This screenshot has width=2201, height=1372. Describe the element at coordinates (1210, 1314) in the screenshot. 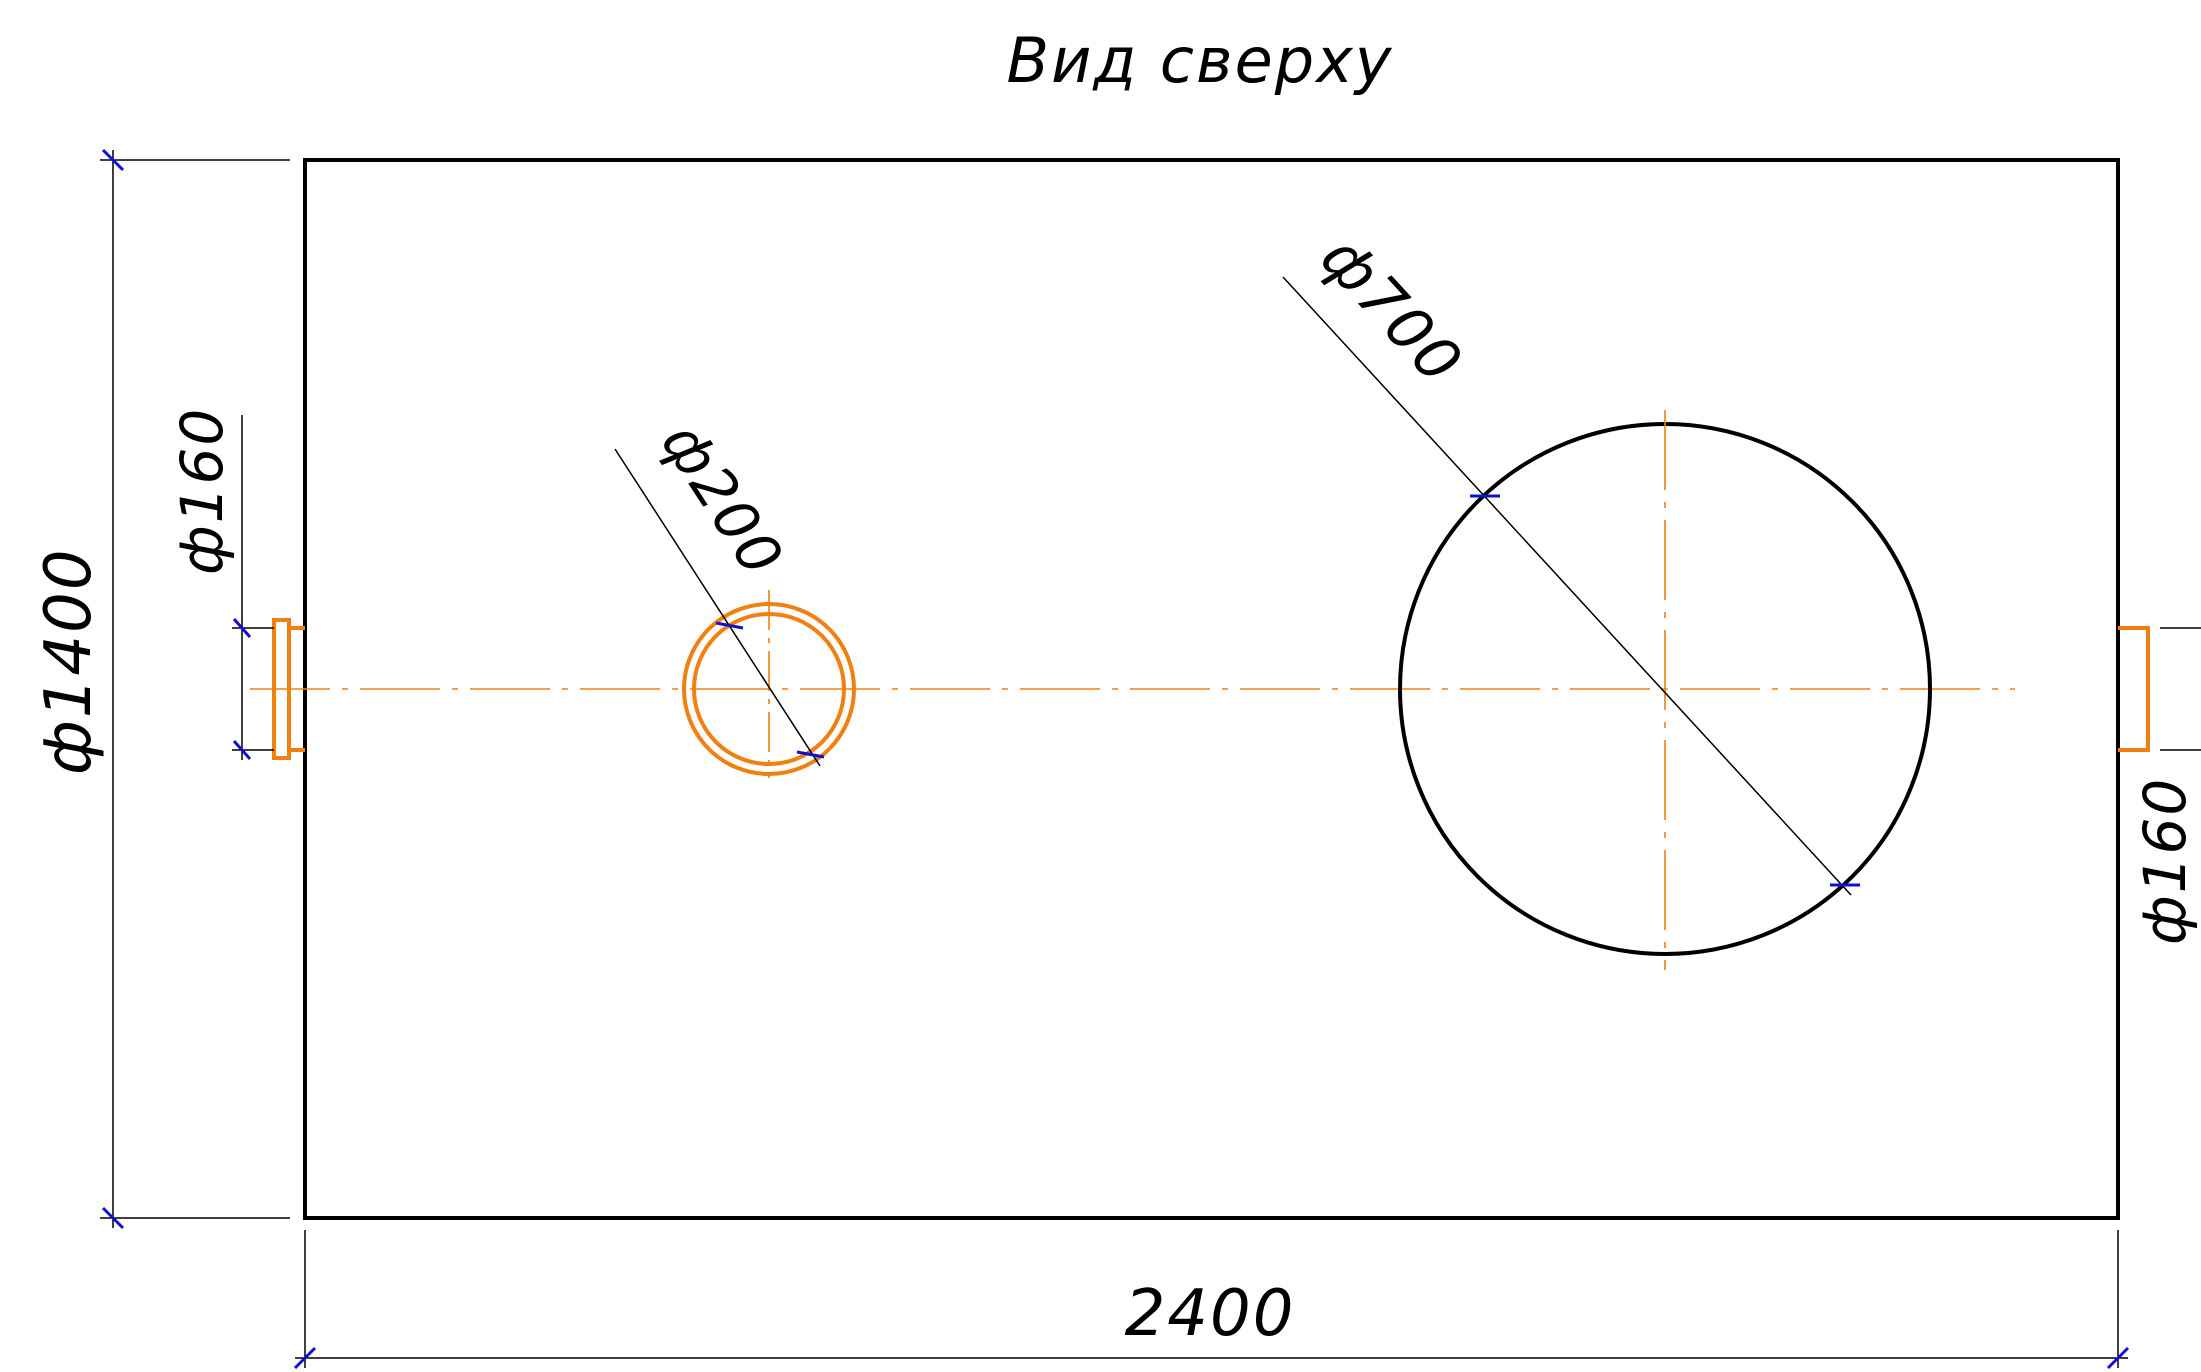

I see `width-label: 2400` at that location.